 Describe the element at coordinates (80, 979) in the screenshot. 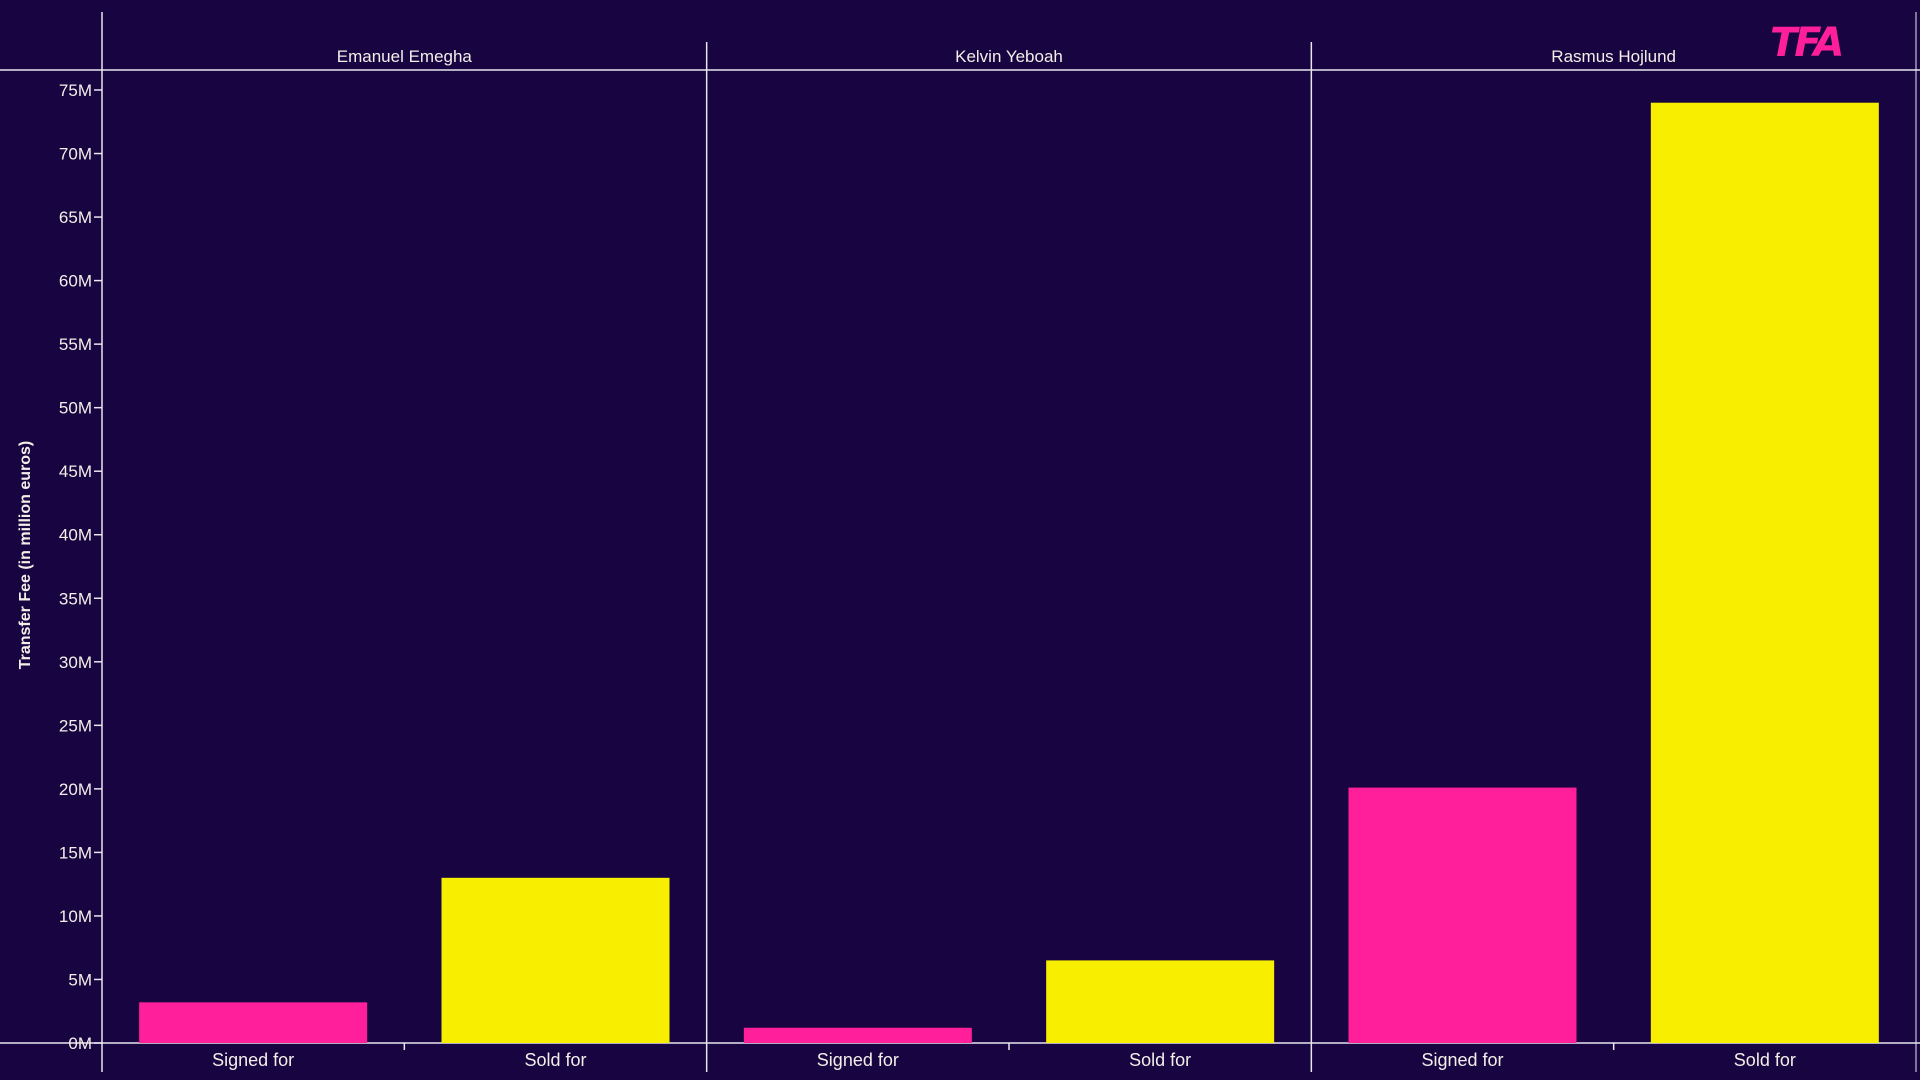

I see `y-tick-label: 5M` at that location.